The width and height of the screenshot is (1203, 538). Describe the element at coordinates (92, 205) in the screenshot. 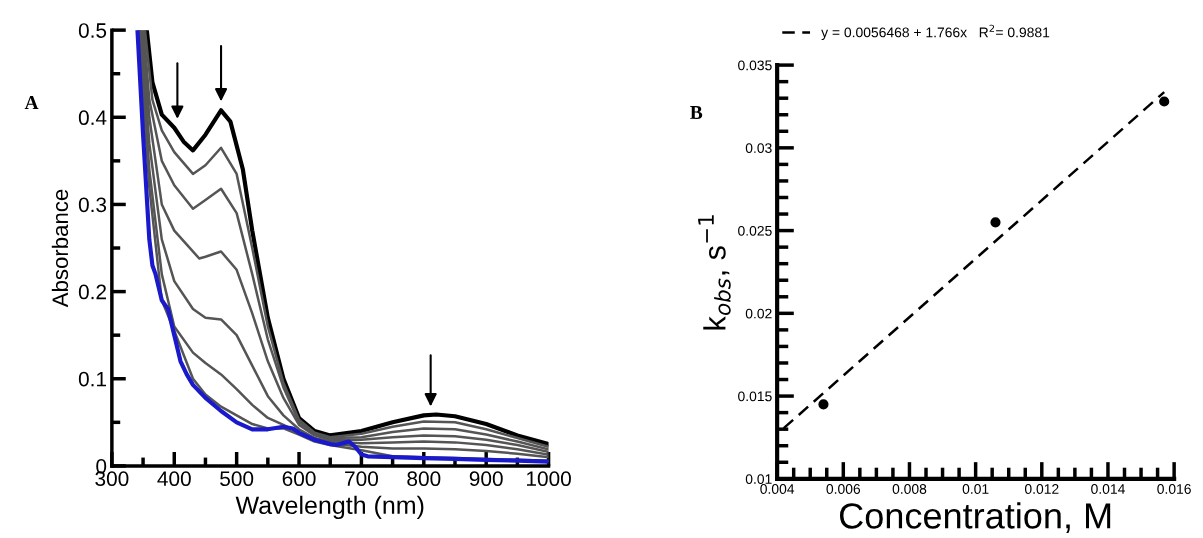

I see `y-tick-label: 0.3` at that location.